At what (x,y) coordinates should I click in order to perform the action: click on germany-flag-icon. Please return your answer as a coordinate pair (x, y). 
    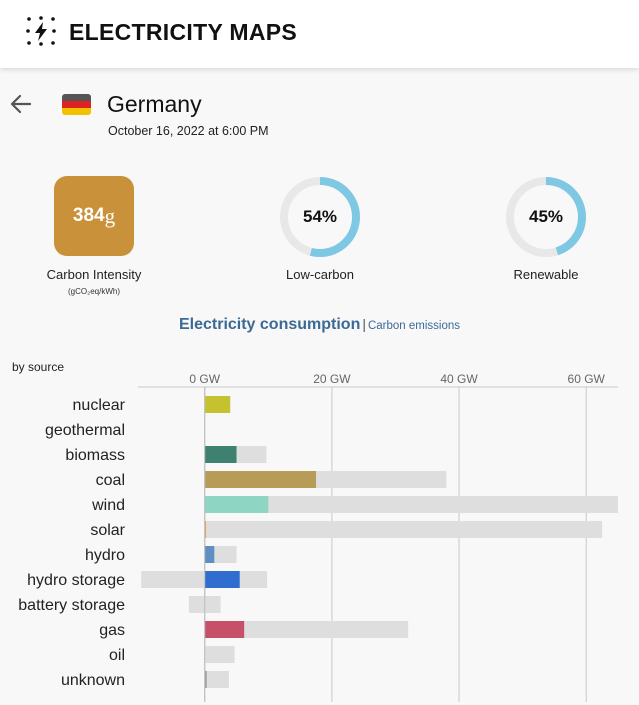
    Looking at the image, I should click on (76, 104).